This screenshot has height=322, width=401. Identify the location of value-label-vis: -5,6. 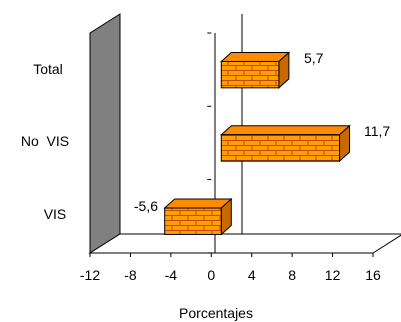
(146, 206).